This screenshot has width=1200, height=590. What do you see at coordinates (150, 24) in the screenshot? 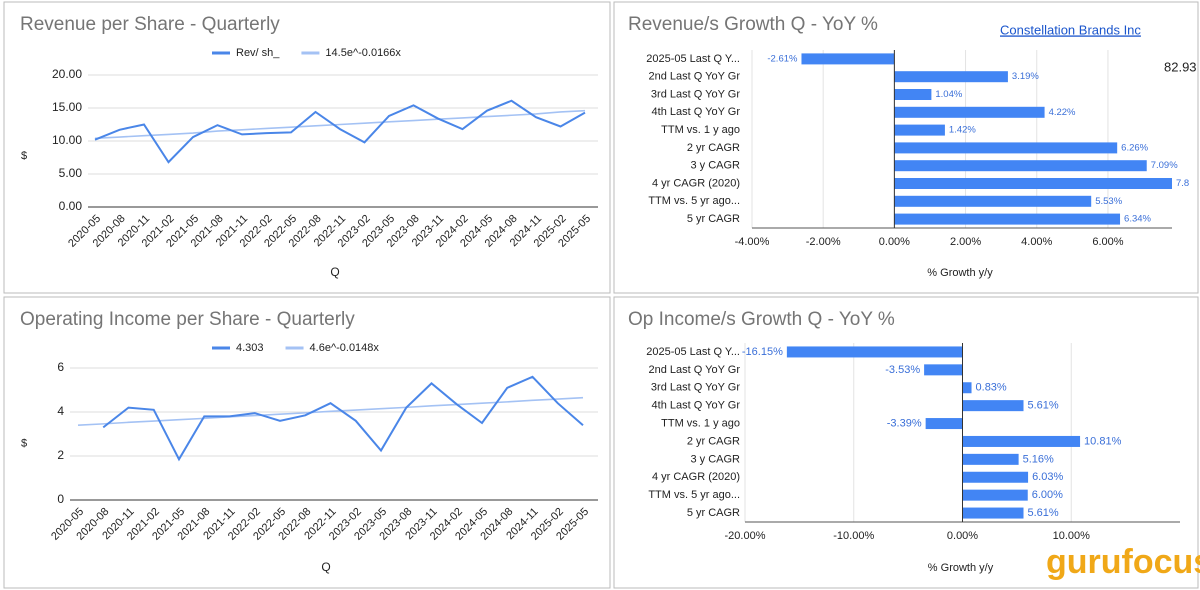
I see `chart-title: Revenue per Share - Quarterly` at bounding box center [150, 24].